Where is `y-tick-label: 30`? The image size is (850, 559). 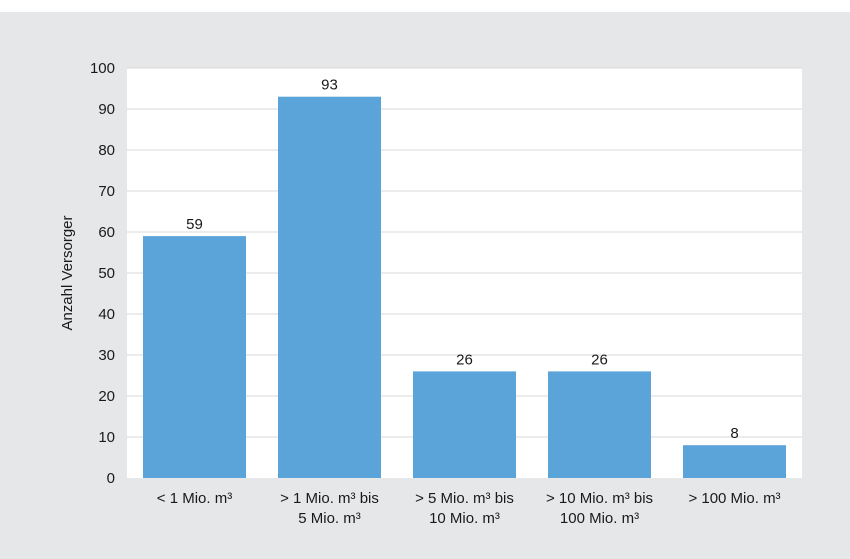 y-tick-label: 30 is located at coordinates (106, 355).